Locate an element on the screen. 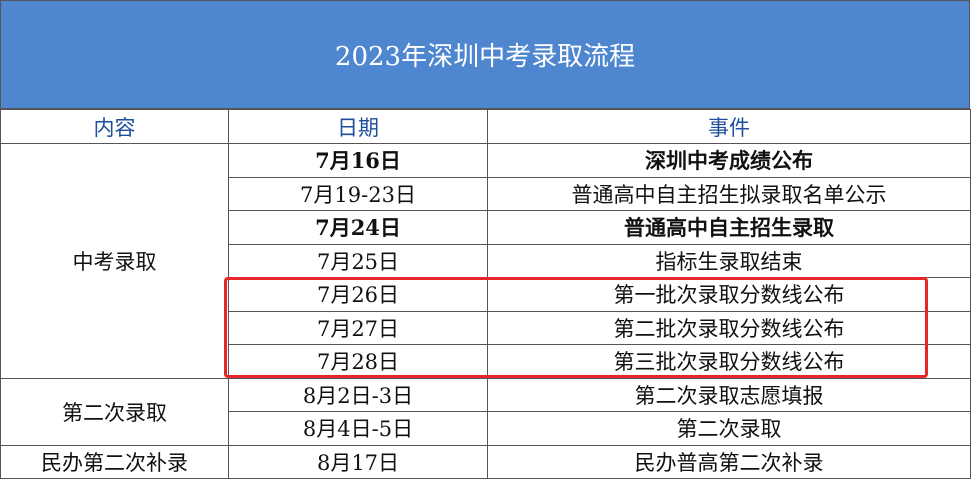 The height and width of the screenshot is (479, 972). date-cell: 8月17日 is located at coordinates (358, 461).